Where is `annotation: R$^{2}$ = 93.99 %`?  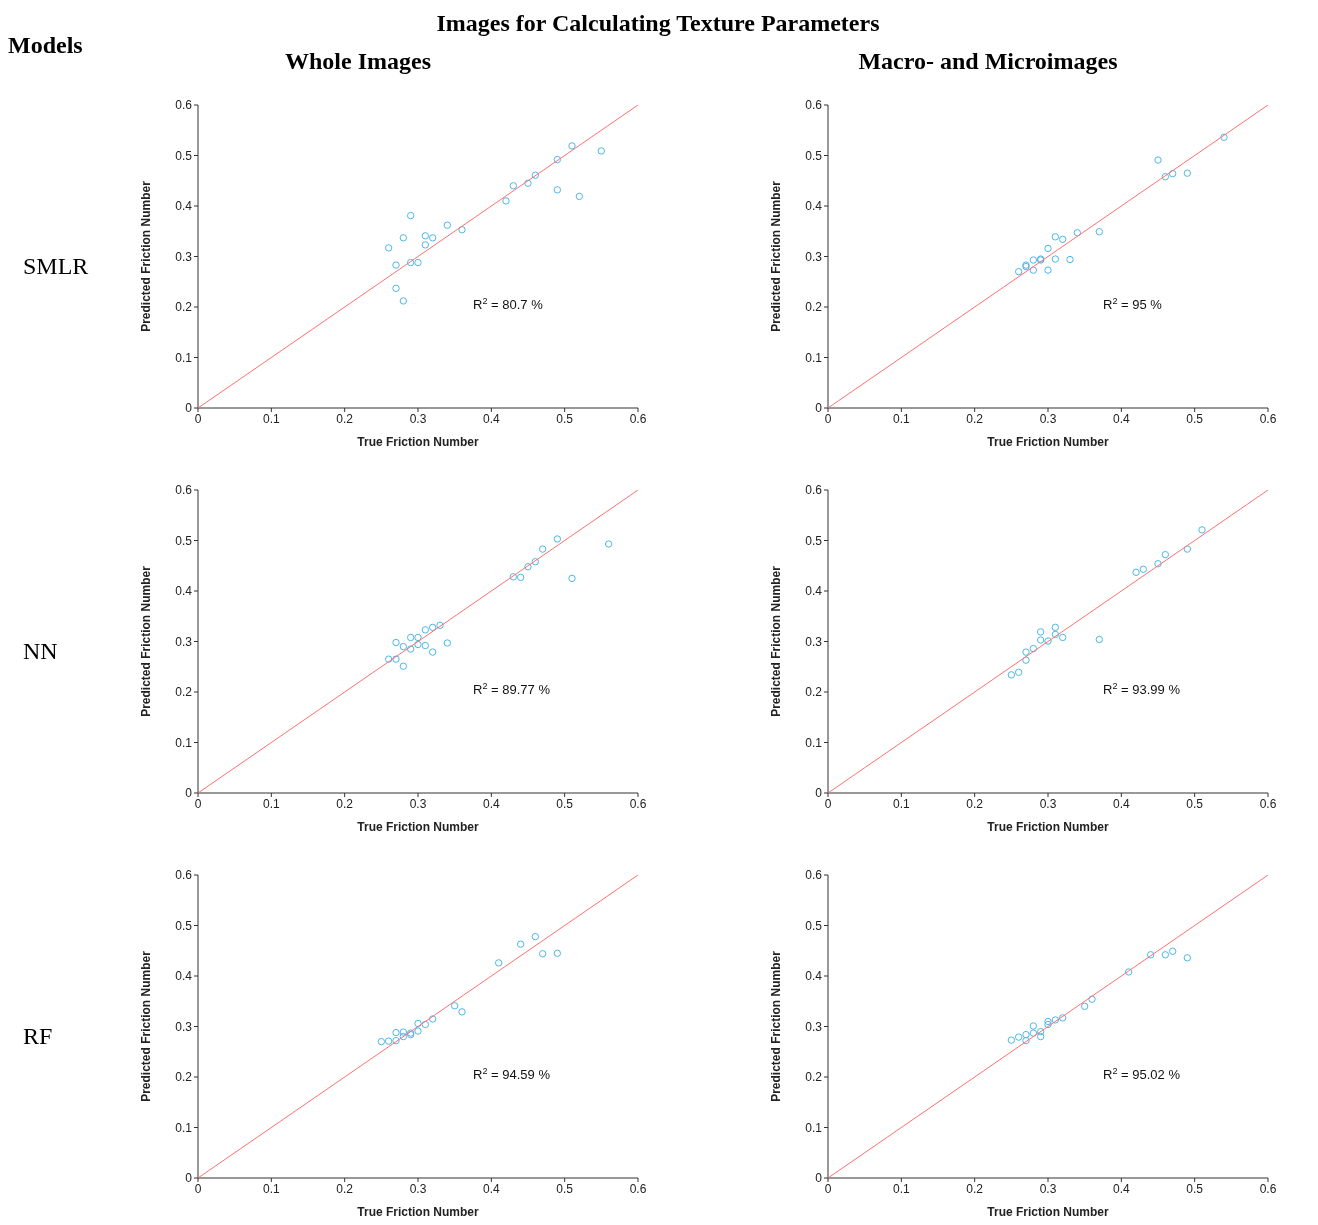
annotation: R$^{2}$ = 93.99 % is located at coordinates (1142, 689).